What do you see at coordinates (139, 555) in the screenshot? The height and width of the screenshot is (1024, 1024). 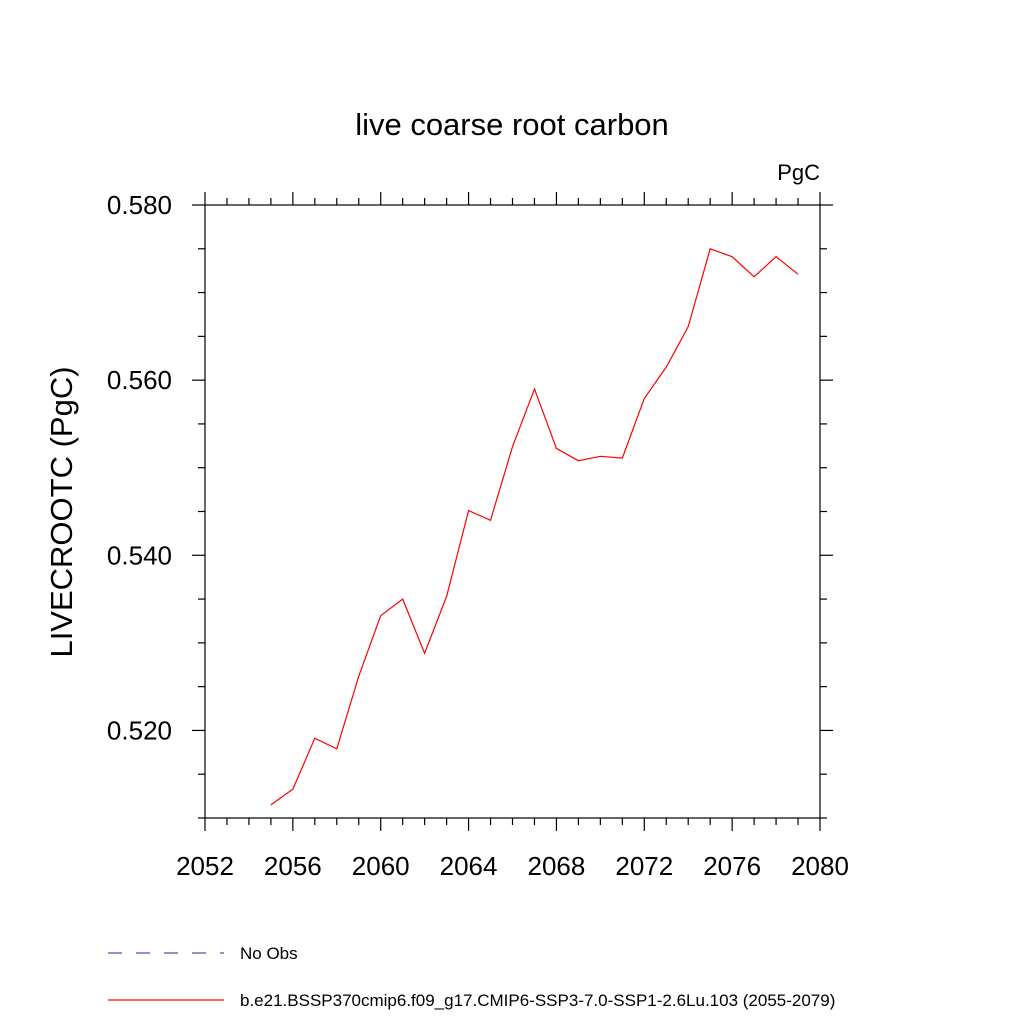 I see `y-tick-label: 0.540` at bounding box center [139, 555].